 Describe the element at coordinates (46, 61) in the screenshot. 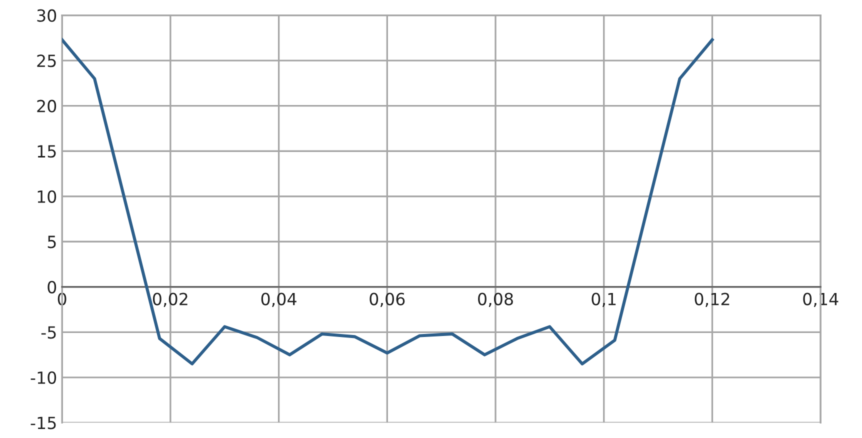

I see `y-tick-label: 25` at that location.